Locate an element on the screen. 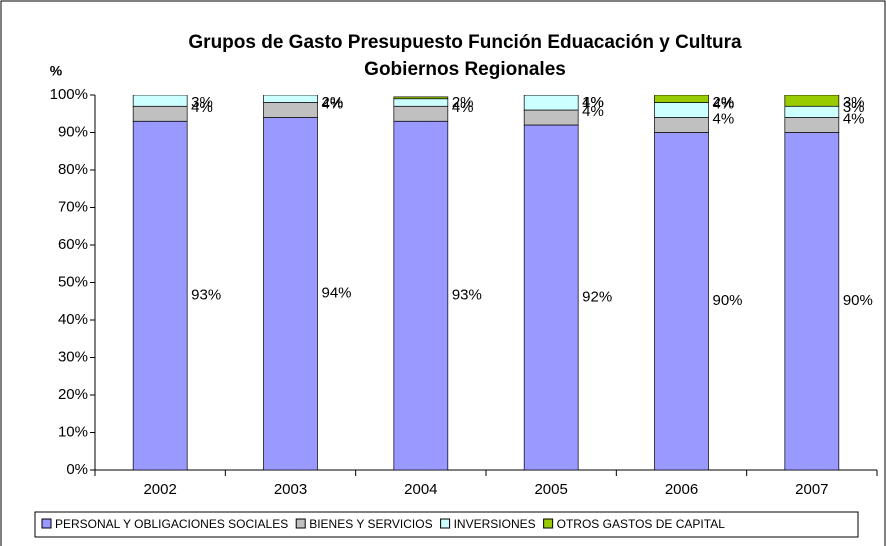 The height and width of the screenshot is (546, 886). y-tick-label: 70% is located at coordinates (73, 206).